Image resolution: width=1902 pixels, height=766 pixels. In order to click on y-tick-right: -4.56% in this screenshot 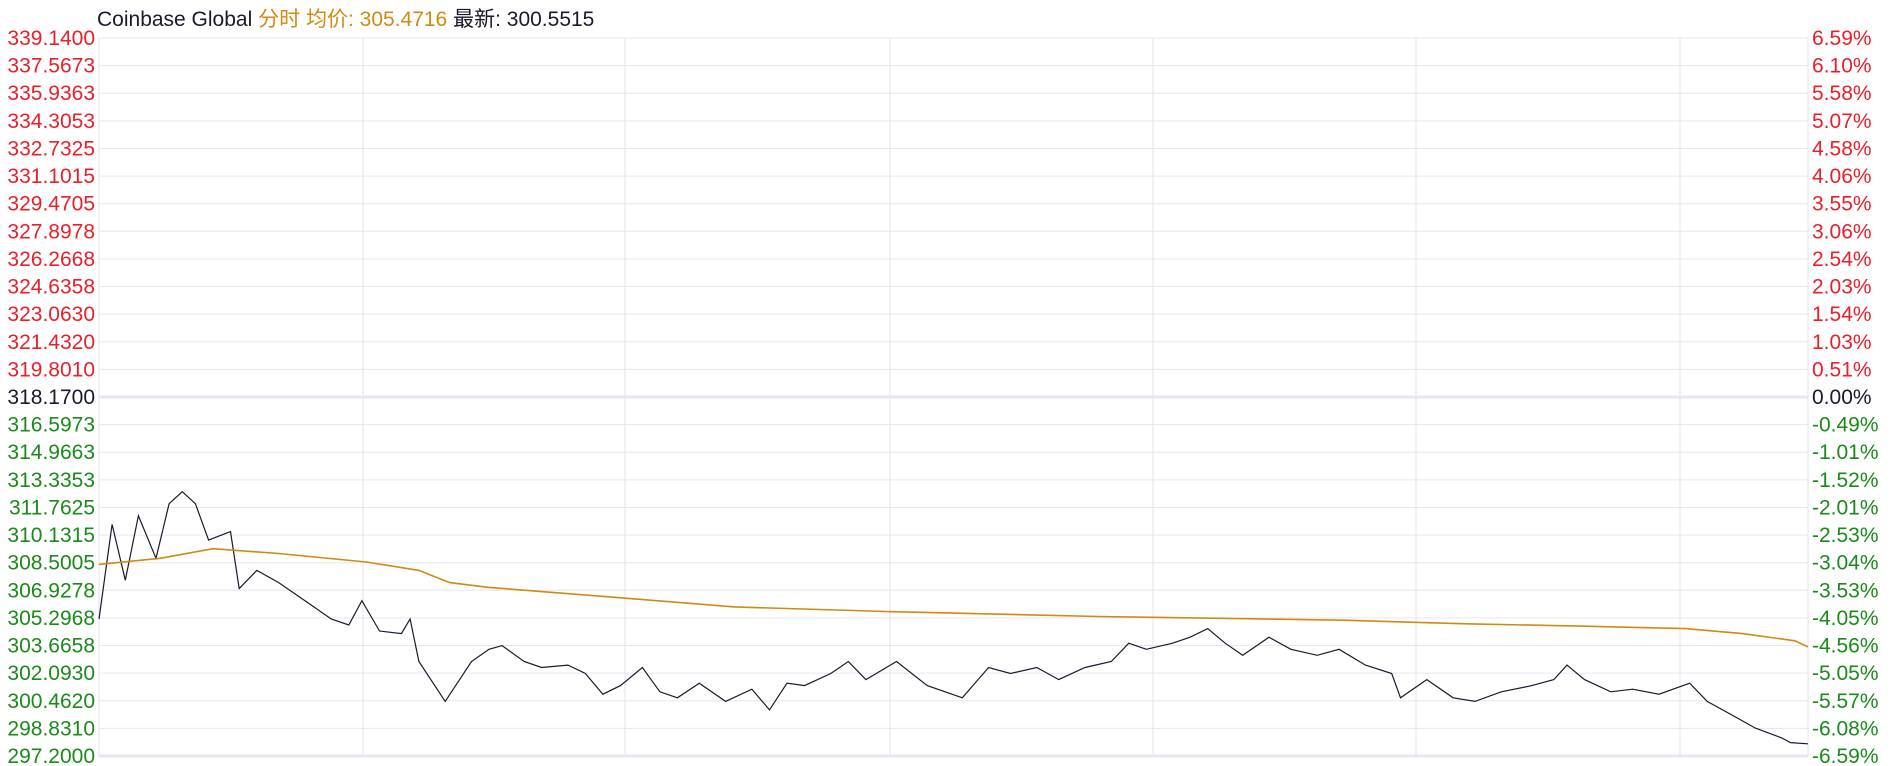, I will do `click(1845, 646)`.